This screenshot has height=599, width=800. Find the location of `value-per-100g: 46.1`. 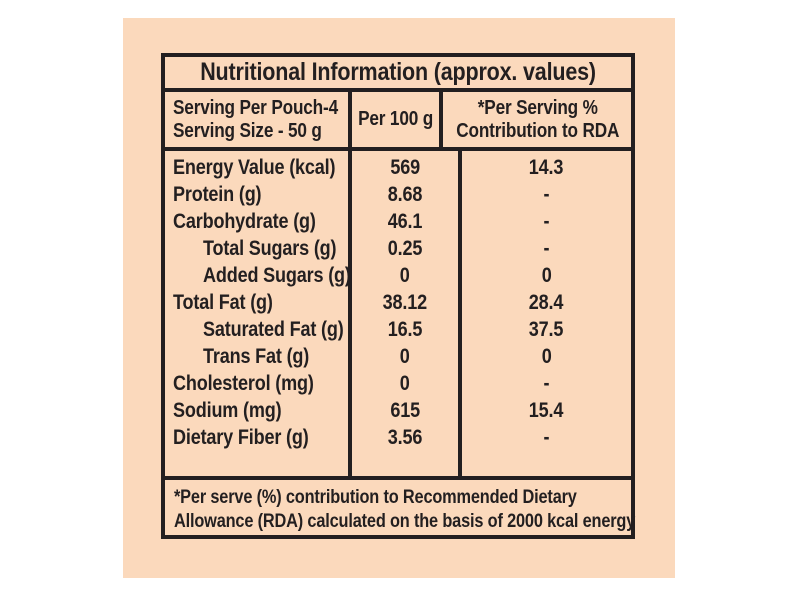

value-per-100g: 46.1 is located at coordinates (405, 221).